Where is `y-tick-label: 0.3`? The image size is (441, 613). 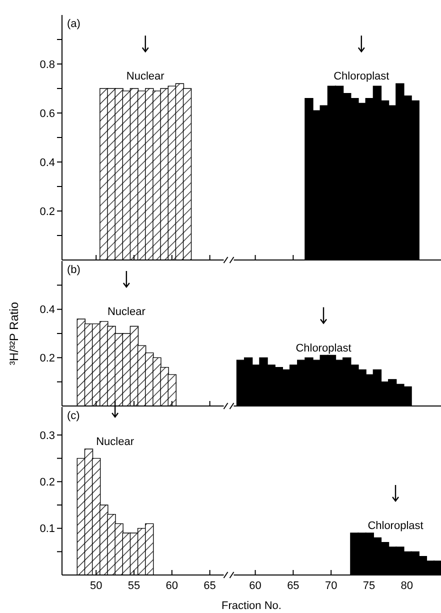 y-tick-label: 0.3 is located at coordinates (47, 436).